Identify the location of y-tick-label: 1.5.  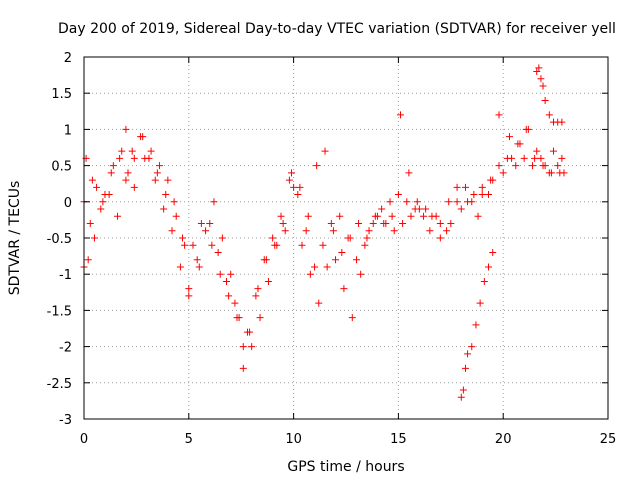
(61, 94).